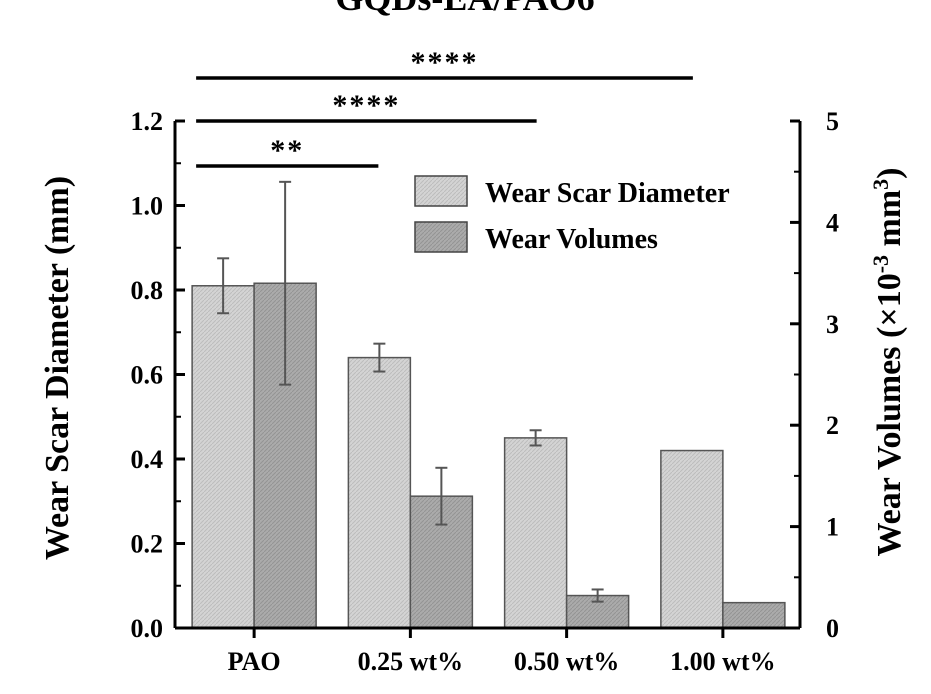 The height and width of the screenshot is (694, 931). Describe the element at coordinates (832, 324) in the screenshot. I see `right-tick-label: 3` at that location.